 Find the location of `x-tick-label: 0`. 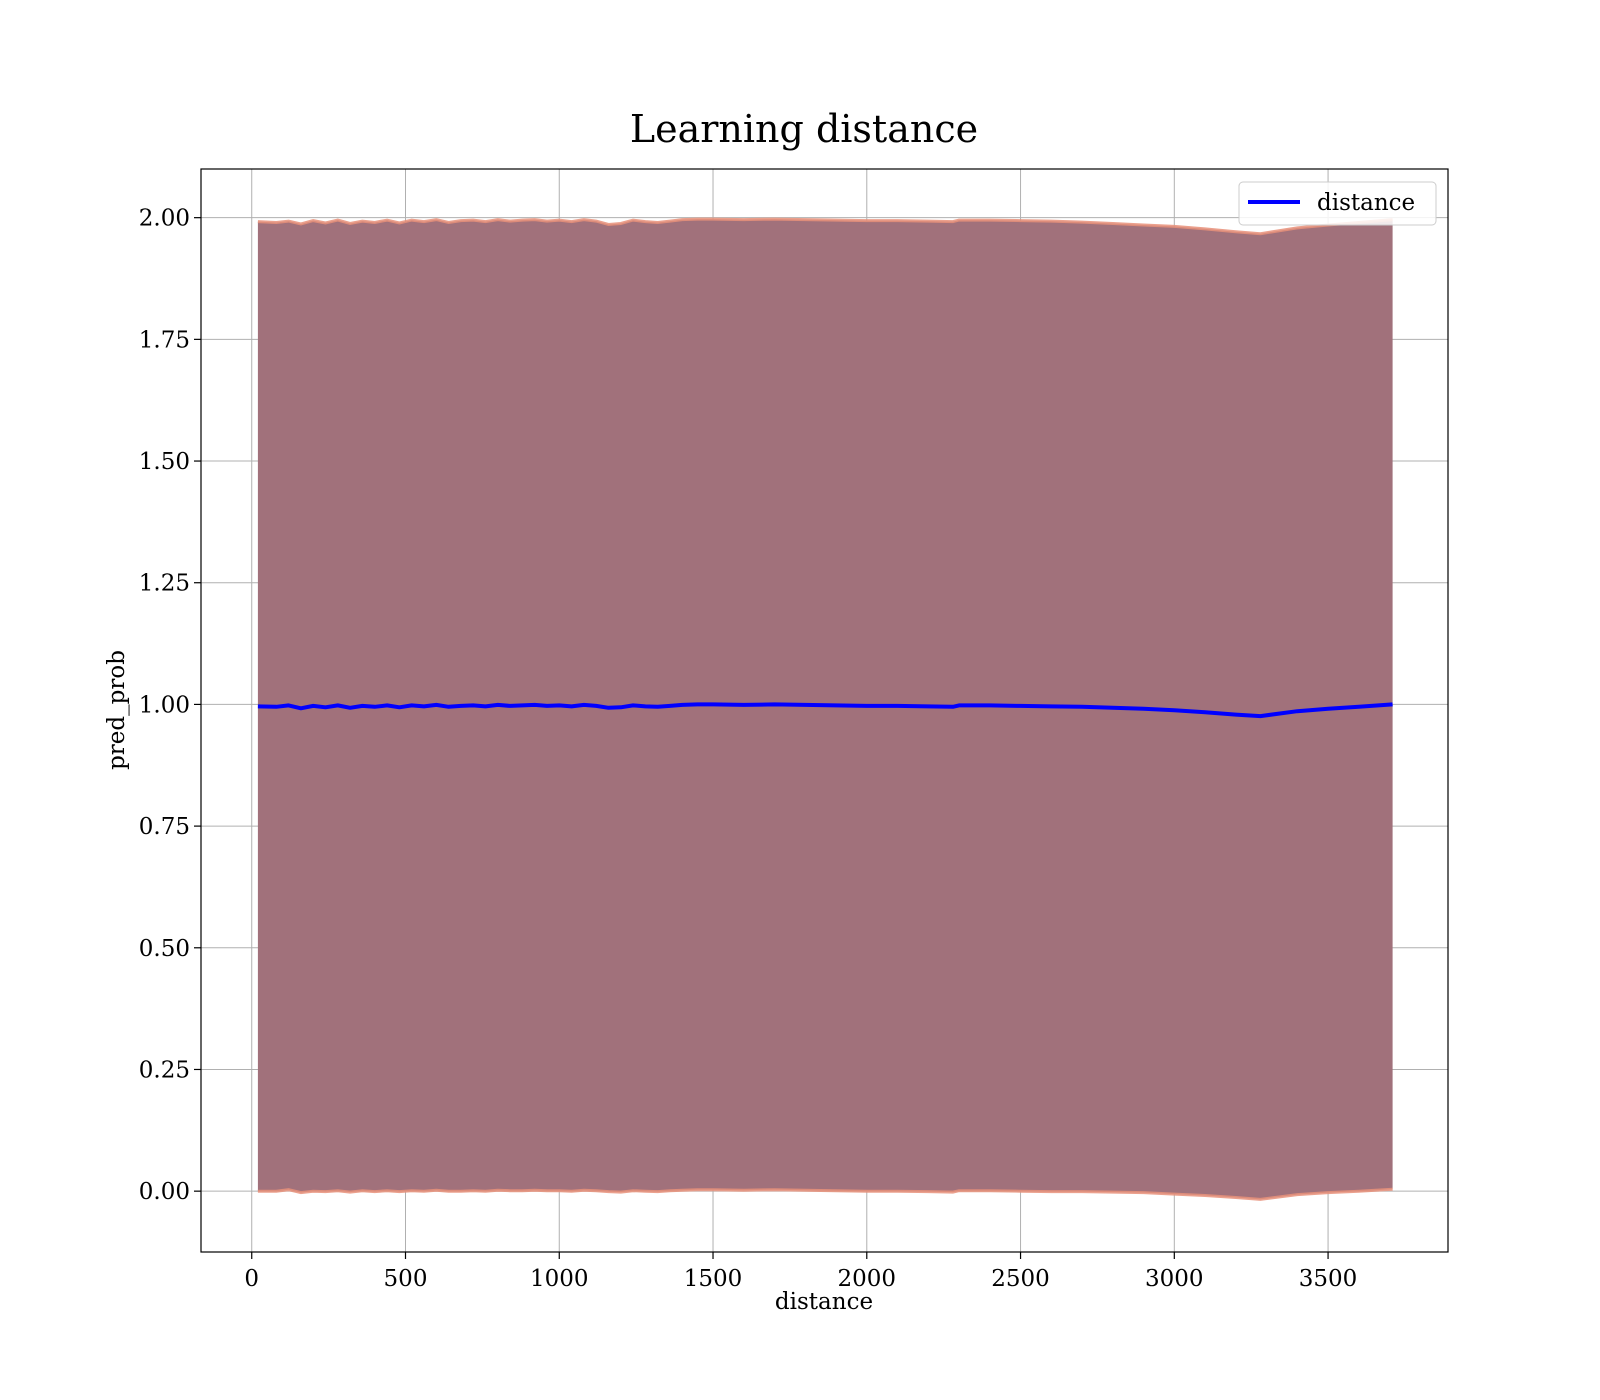

x-tick-label: 0 is located at coordinates (251, 1279).